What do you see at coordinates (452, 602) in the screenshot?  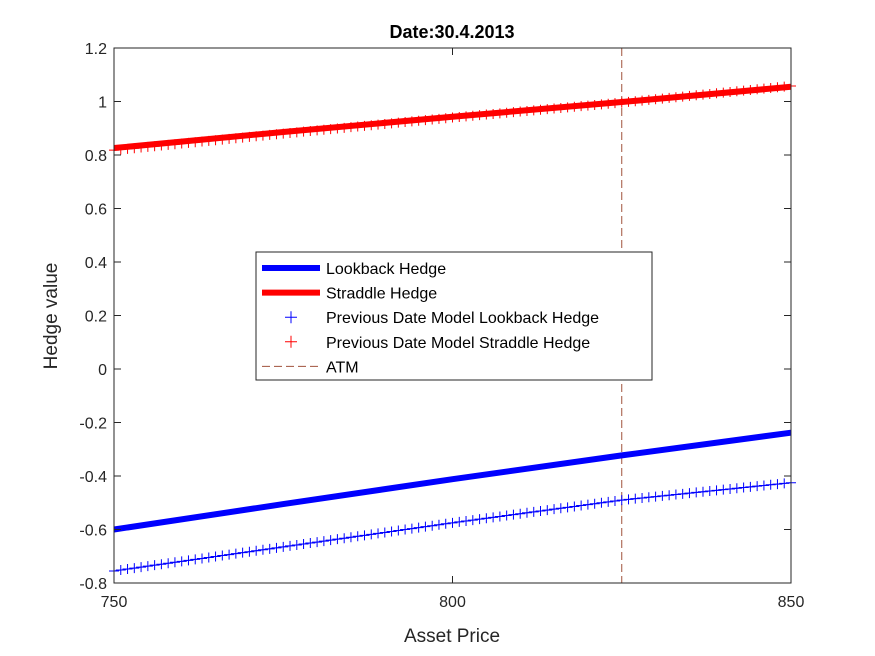 I see `x-tick-label: 800` at bounding box center [452, 602].